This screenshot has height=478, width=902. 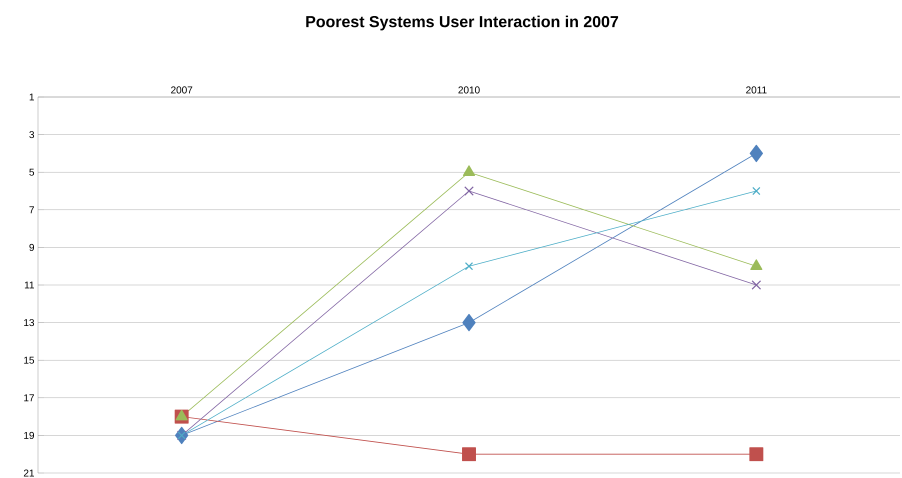 What do you see at coordinates (31, 247) in the screenshot?
I see `y-tick-label: 9` at bounding box center [31, 247].